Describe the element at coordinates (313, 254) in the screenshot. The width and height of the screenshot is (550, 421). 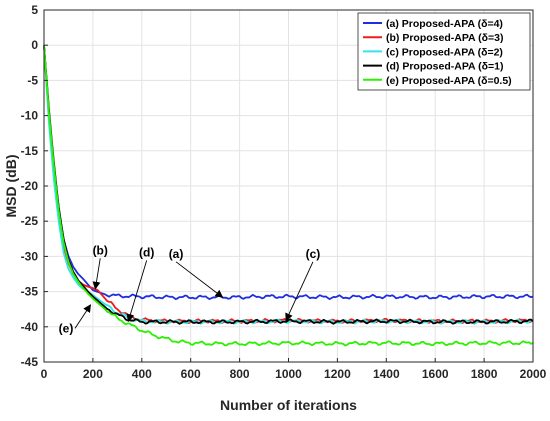
I see `annotation-label: (c)` at that location.